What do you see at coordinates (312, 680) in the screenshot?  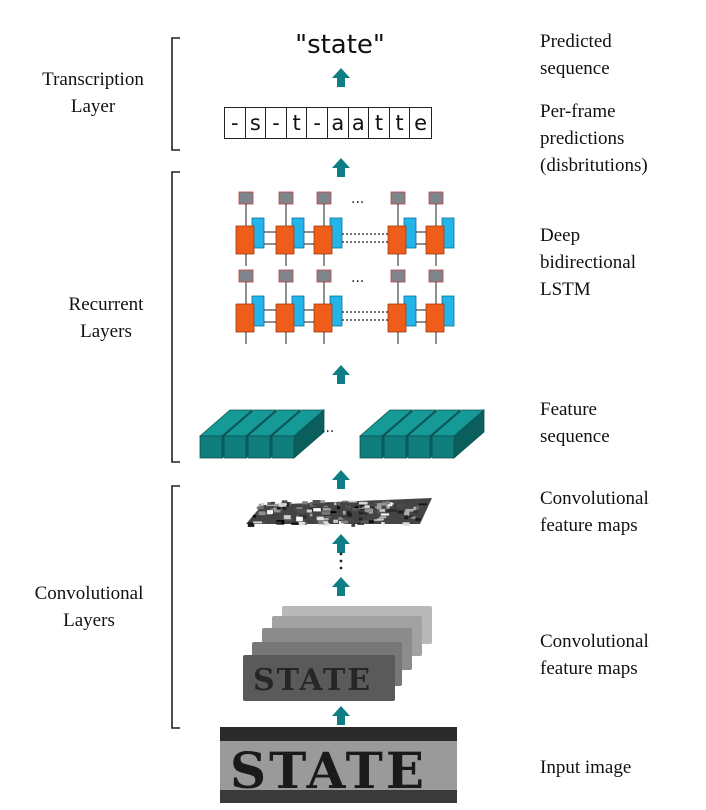 I see `conv-map-word: STATE` at bounding box center [312, 680].